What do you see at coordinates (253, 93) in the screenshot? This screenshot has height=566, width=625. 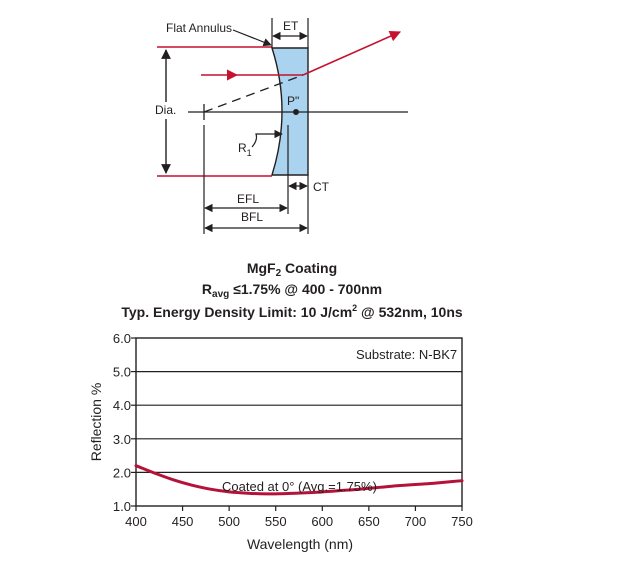 I see `virtual-ray-trace` at bounding box center [253, 93].